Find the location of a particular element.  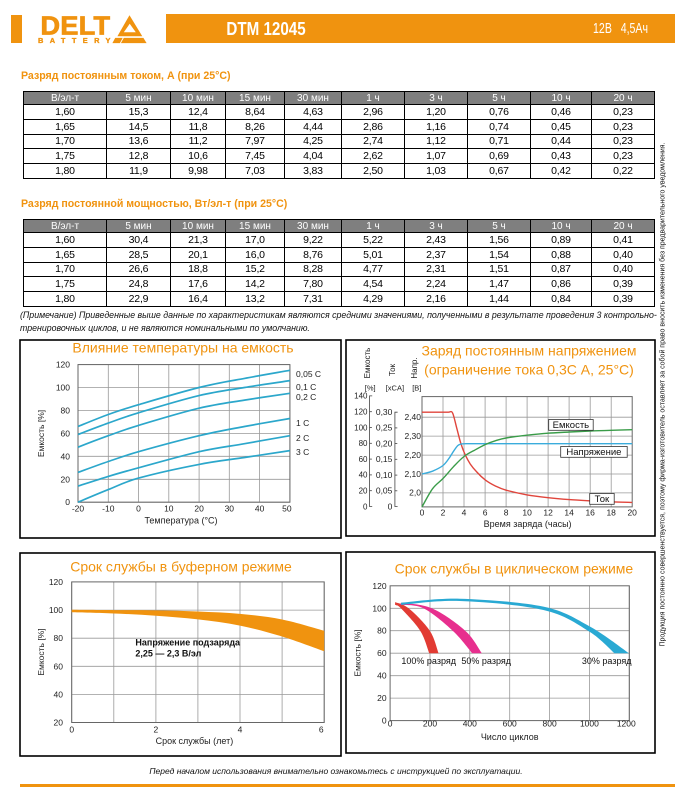

svg-text: 50 is located at coordinates (287, 508).